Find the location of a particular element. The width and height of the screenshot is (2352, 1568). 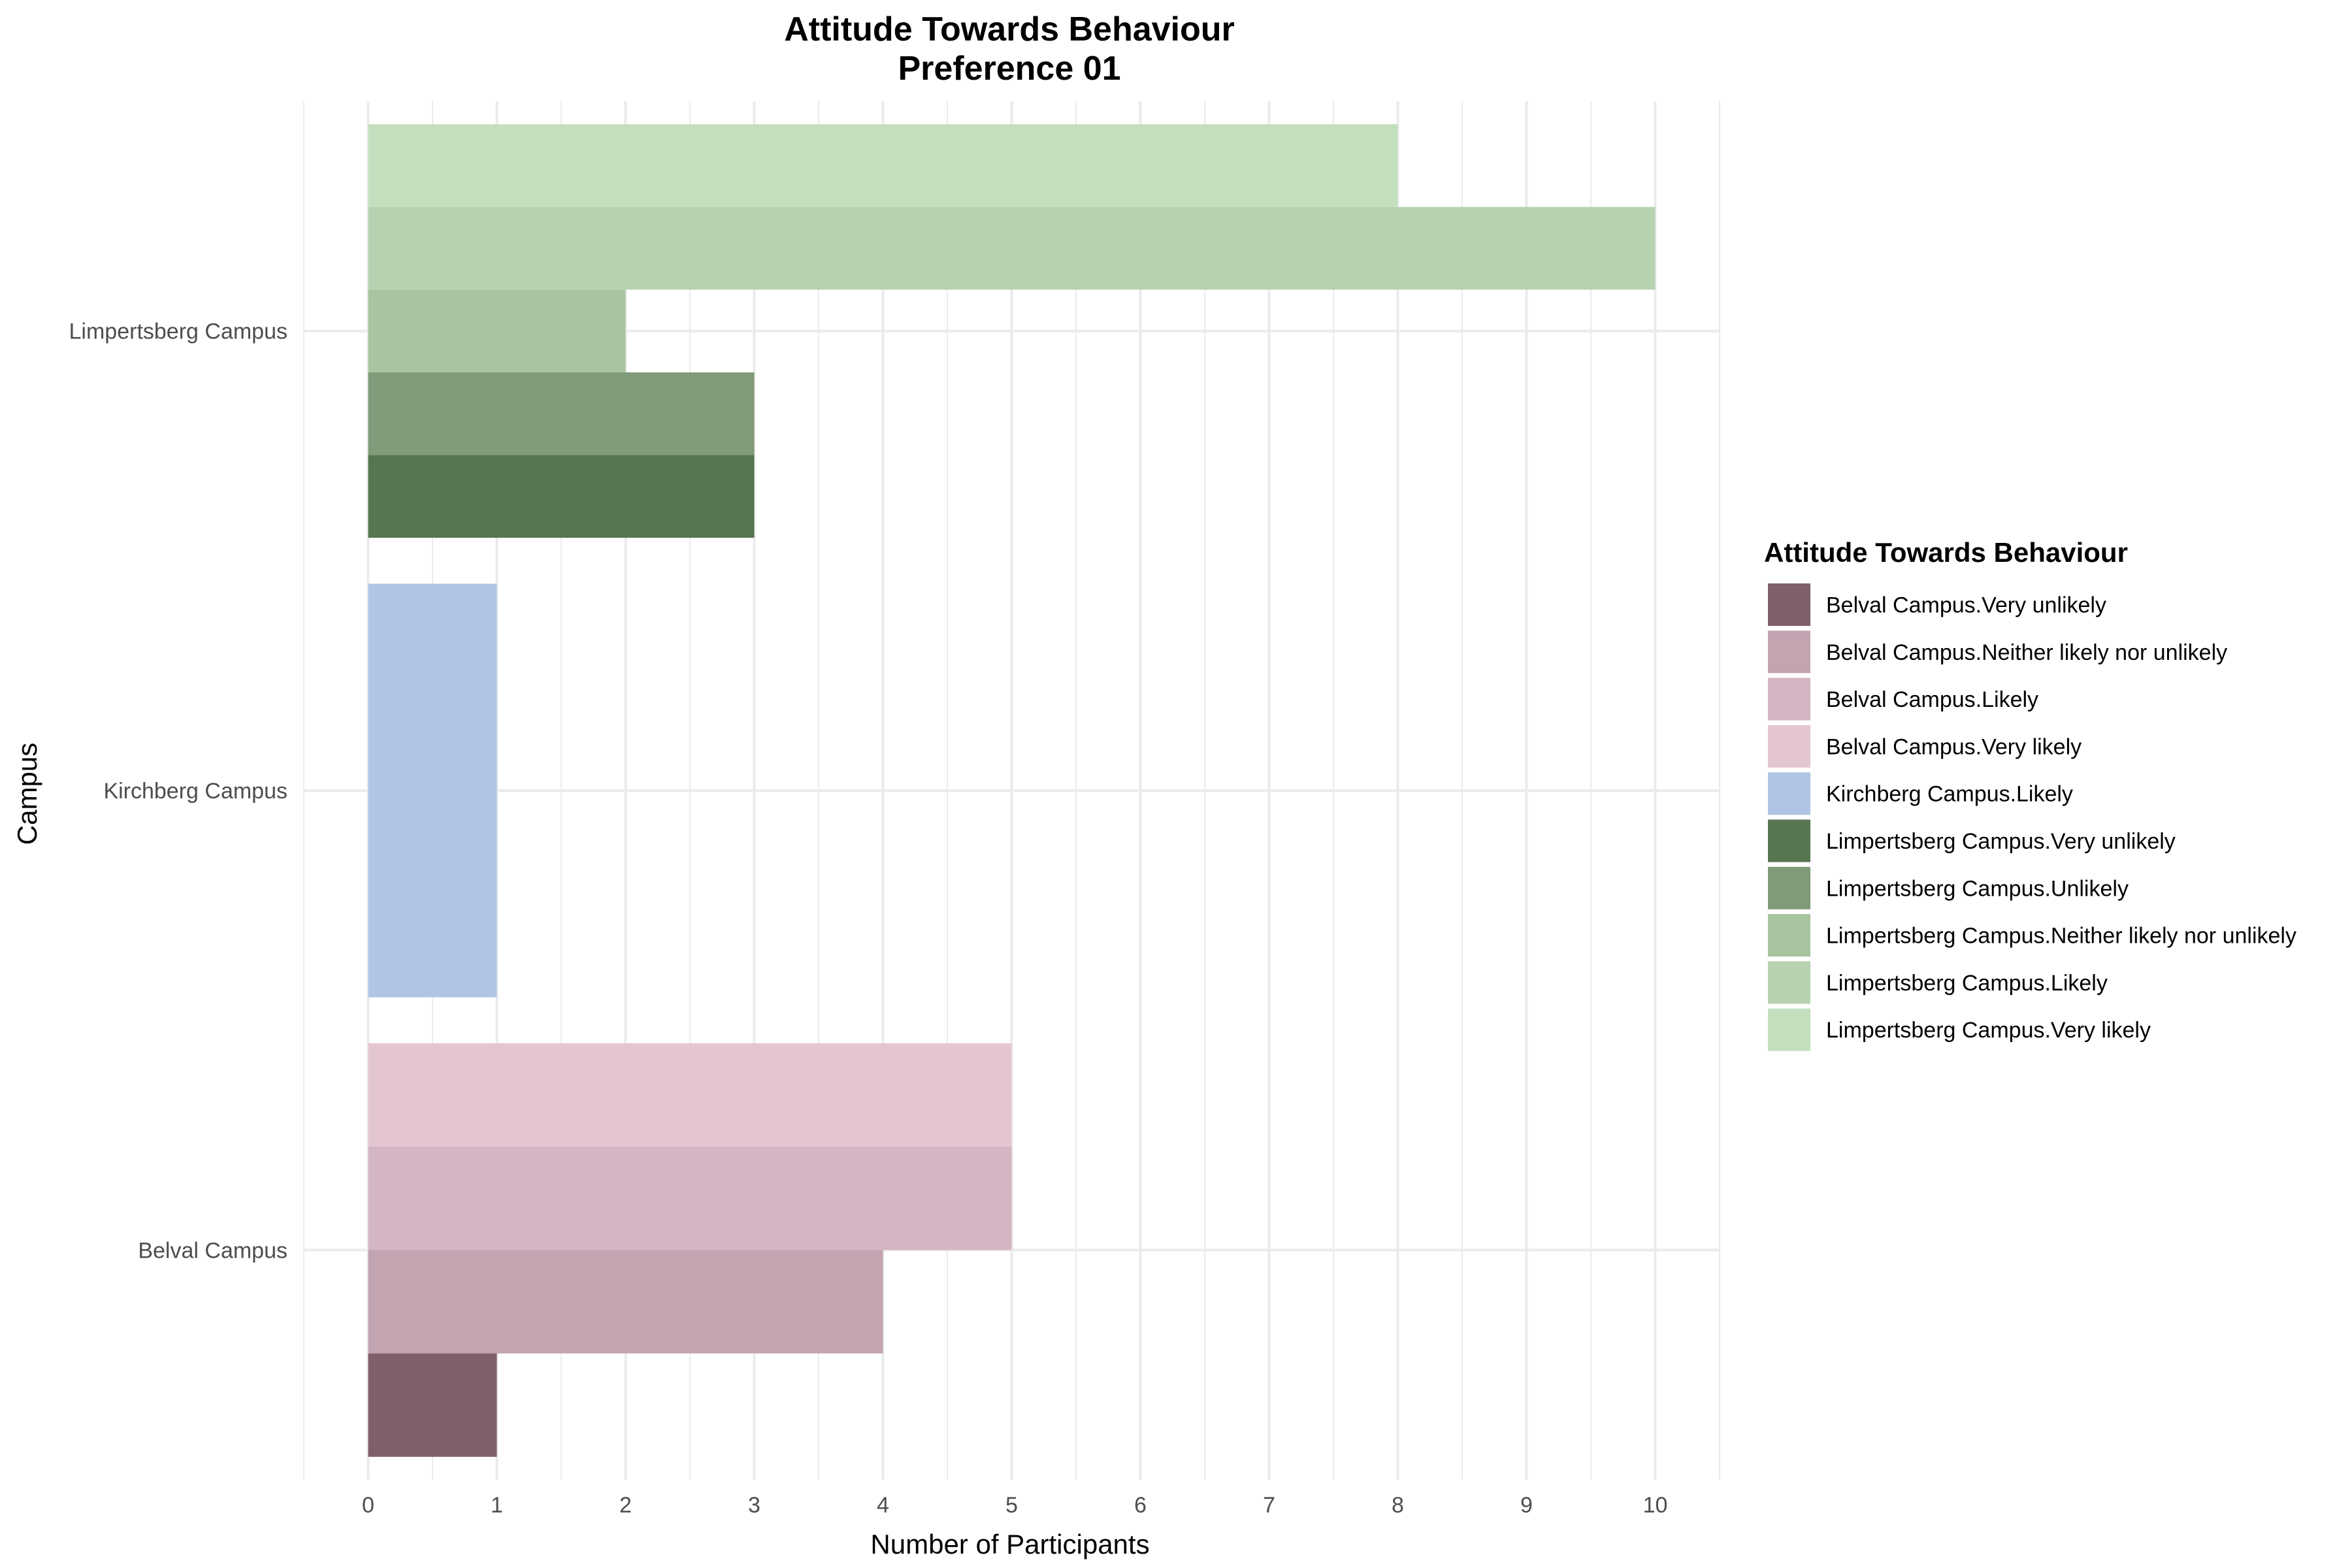

x-tick-label: 0 is located at coordinates (368, 1505).